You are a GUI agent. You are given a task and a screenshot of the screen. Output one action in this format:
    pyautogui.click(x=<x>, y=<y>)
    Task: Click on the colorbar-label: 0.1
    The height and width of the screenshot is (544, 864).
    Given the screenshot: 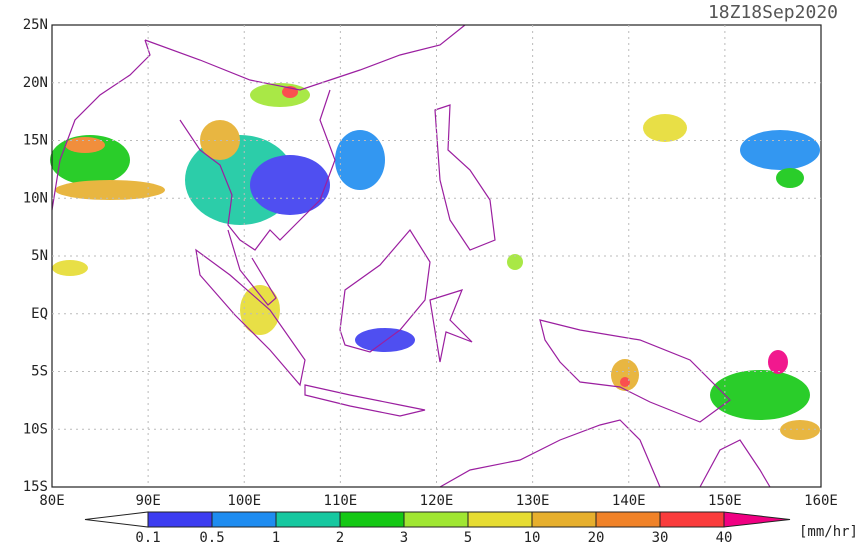 What is the action you would take?
    pyautogui.click(x=147, y=537)
    